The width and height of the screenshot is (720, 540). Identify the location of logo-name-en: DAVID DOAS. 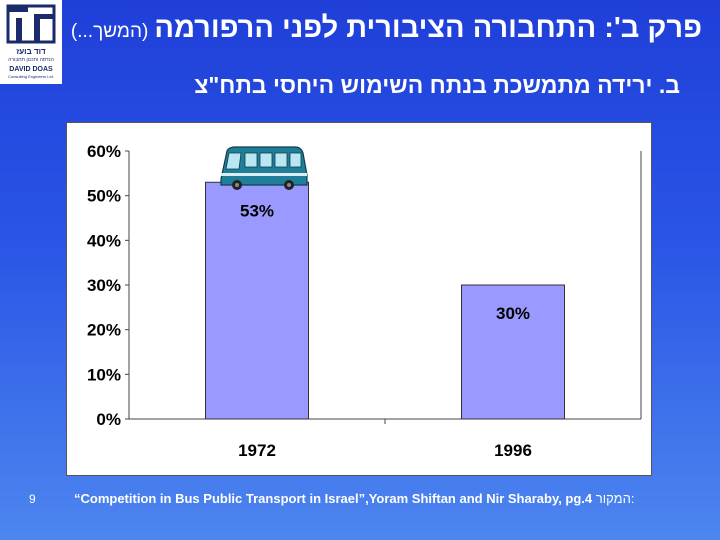
(31, 69).